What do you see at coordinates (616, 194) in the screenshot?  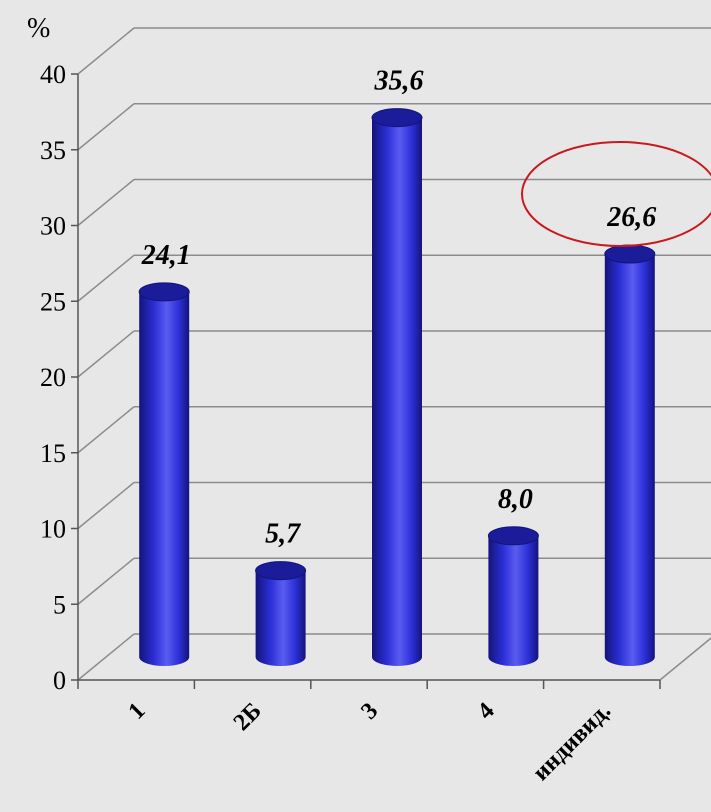 I see `highlight-ellipse` at bounding box center [616, 194].